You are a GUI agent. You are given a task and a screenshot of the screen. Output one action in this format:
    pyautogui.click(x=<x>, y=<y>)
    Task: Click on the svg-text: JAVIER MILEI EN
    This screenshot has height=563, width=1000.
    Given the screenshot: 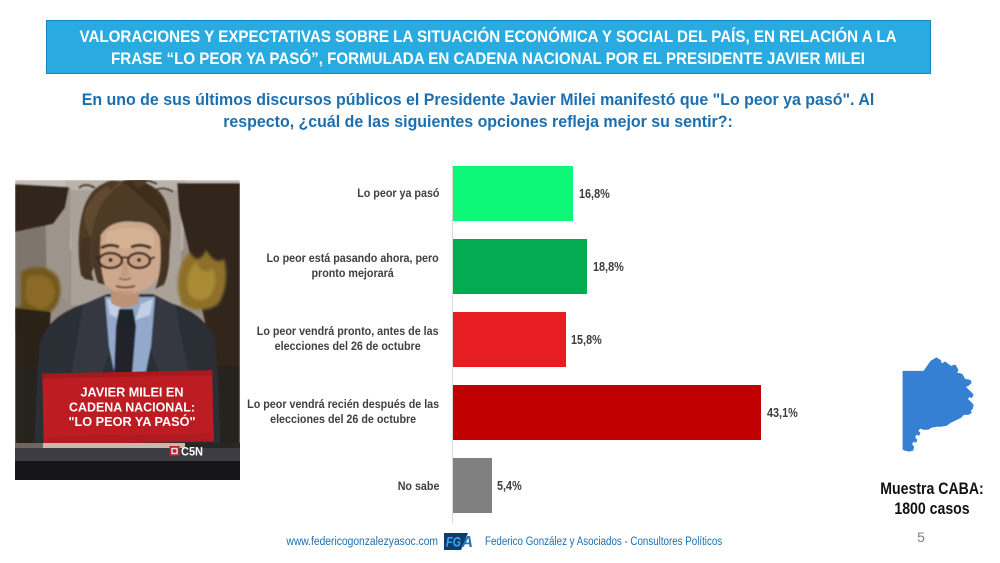 What is the action you would take?
    pyautogui.click(x=132, y=392)
    